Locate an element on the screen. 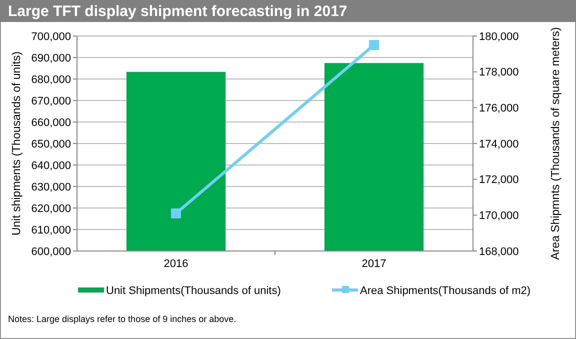 Image resolution: width=576 pixels, height=339 pixels. y2-tick-label: 180,000 is located at coordinates (499, 36).